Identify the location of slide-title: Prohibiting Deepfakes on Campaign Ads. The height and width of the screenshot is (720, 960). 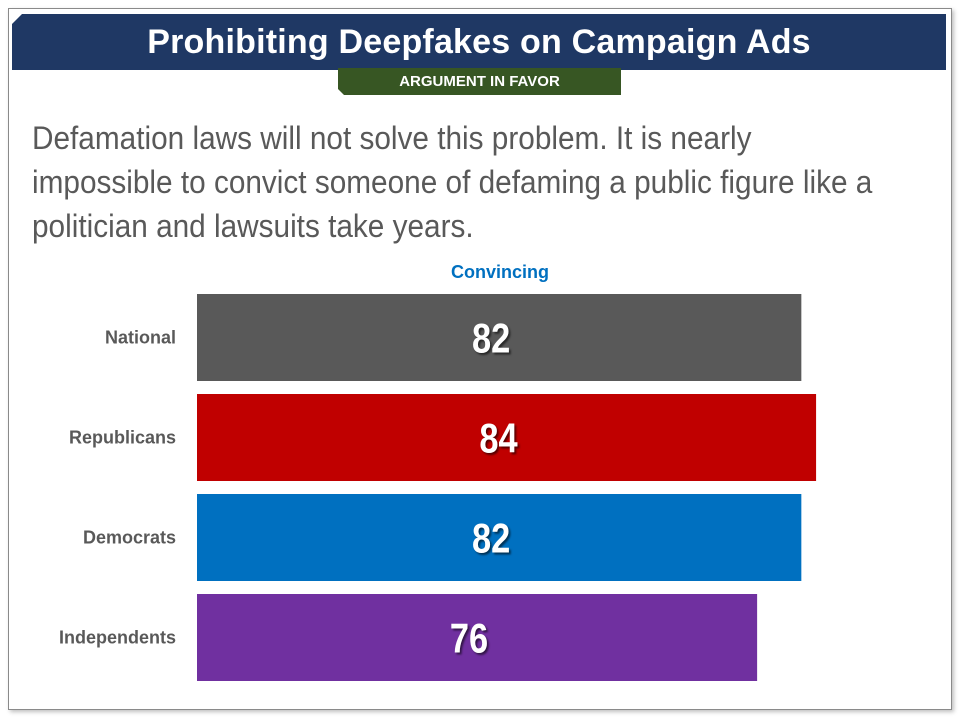
(479, 41).